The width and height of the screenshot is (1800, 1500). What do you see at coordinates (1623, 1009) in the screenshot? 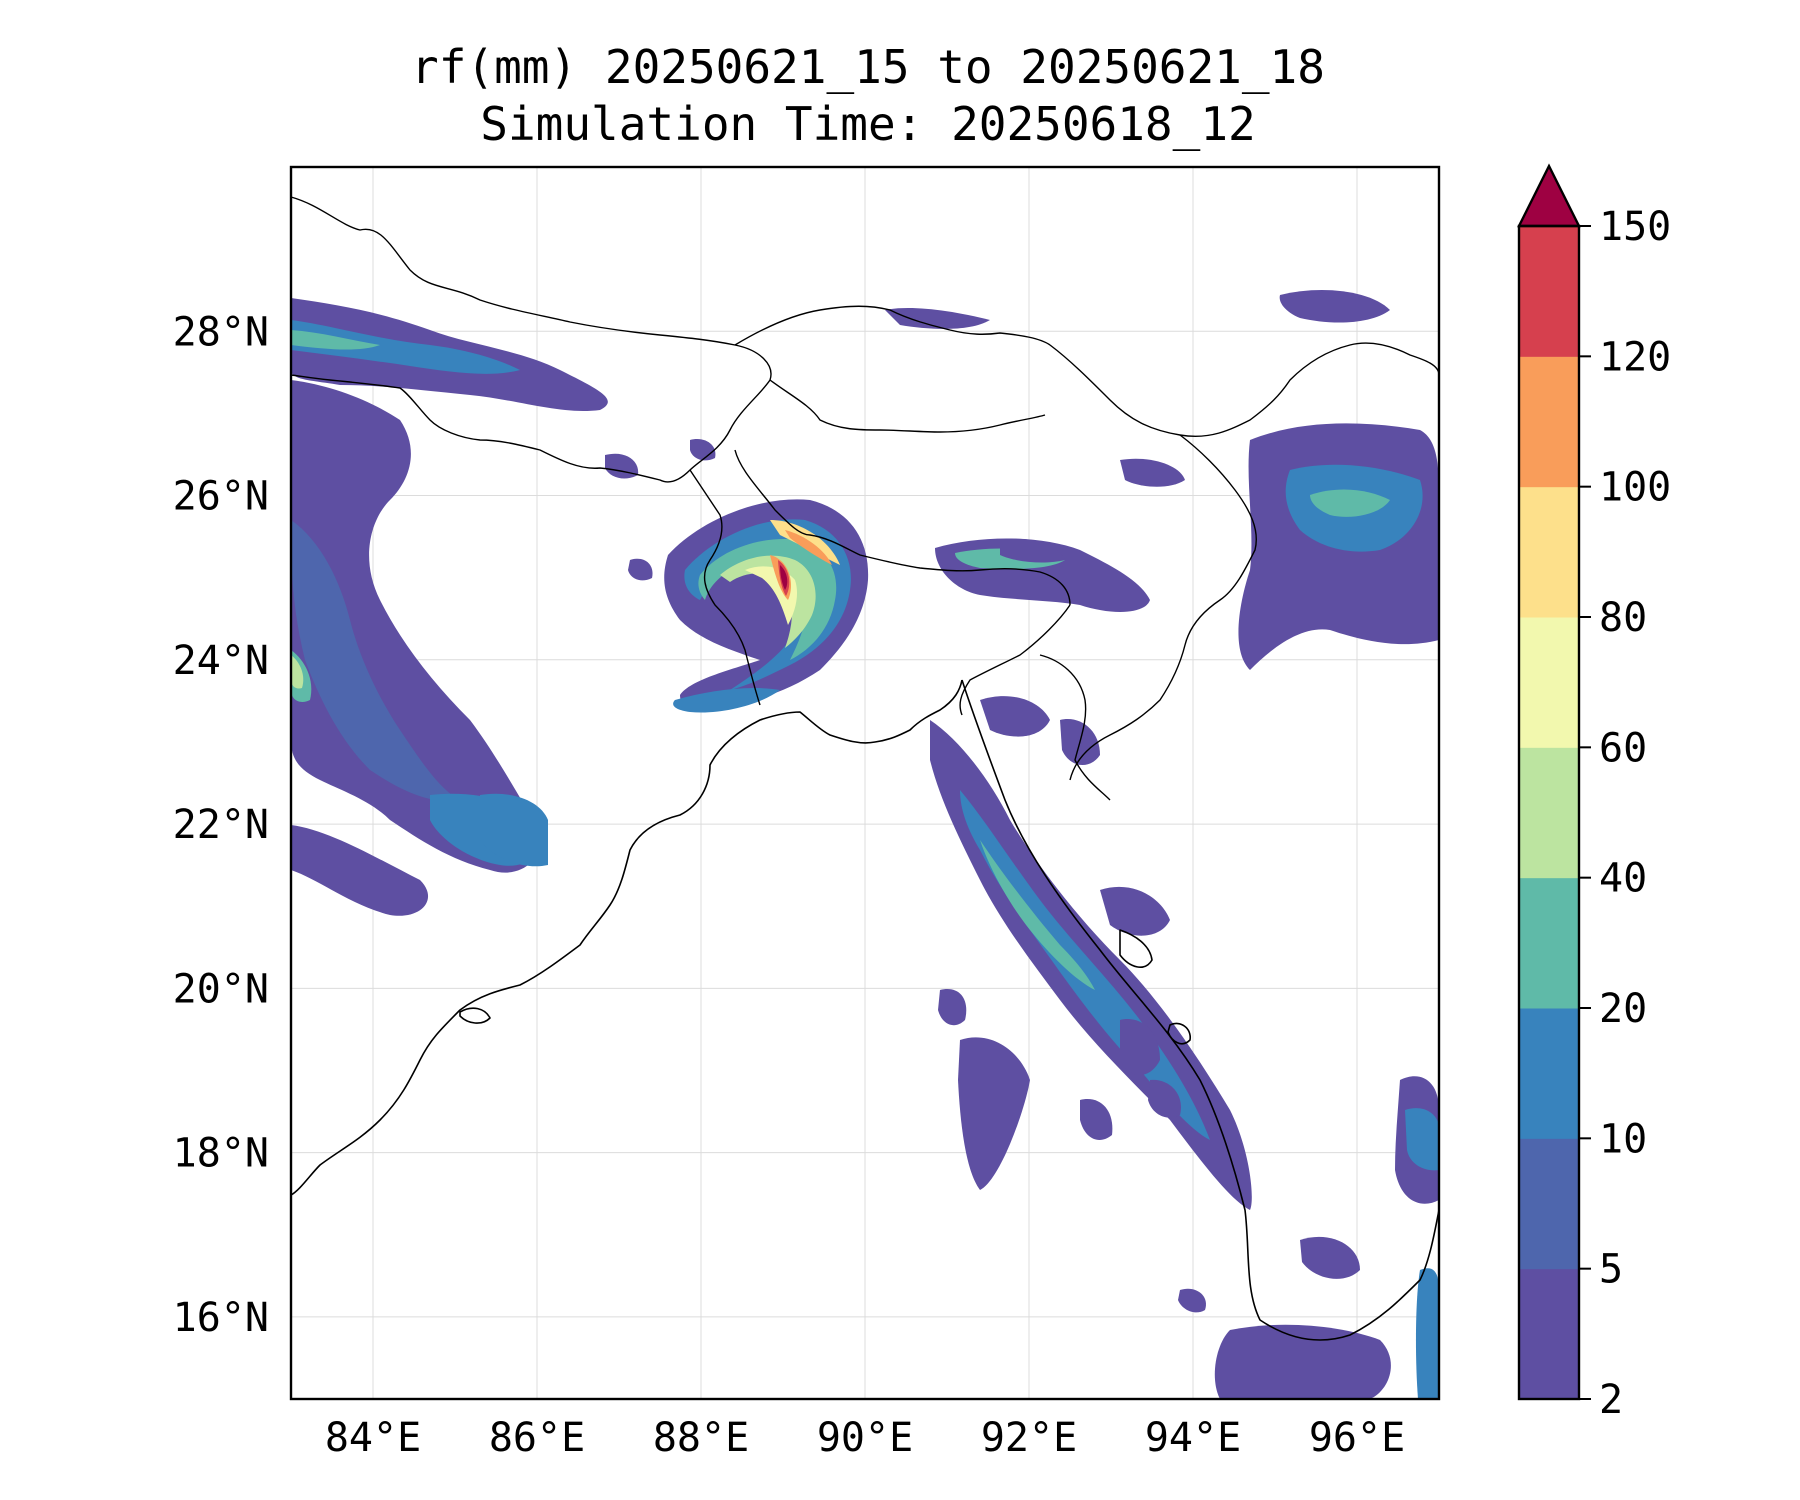
I see `colorbar-tick-label: 20` at bounding box center [1623, 1009].